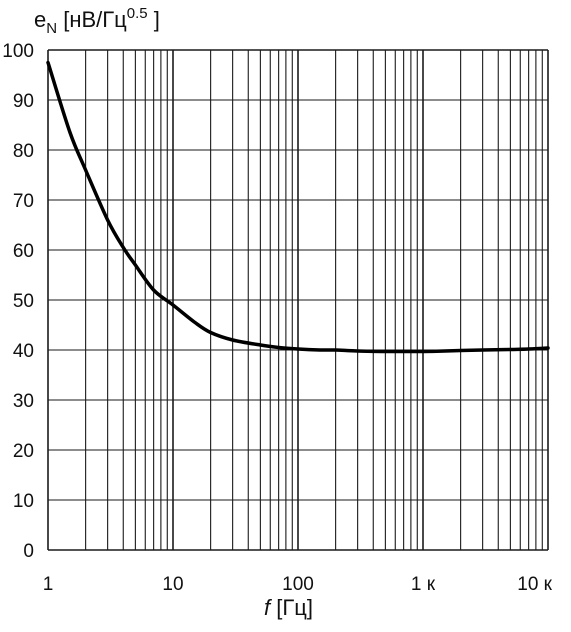  I want to click on x-tick-label: 1 к, so click(423, 584).